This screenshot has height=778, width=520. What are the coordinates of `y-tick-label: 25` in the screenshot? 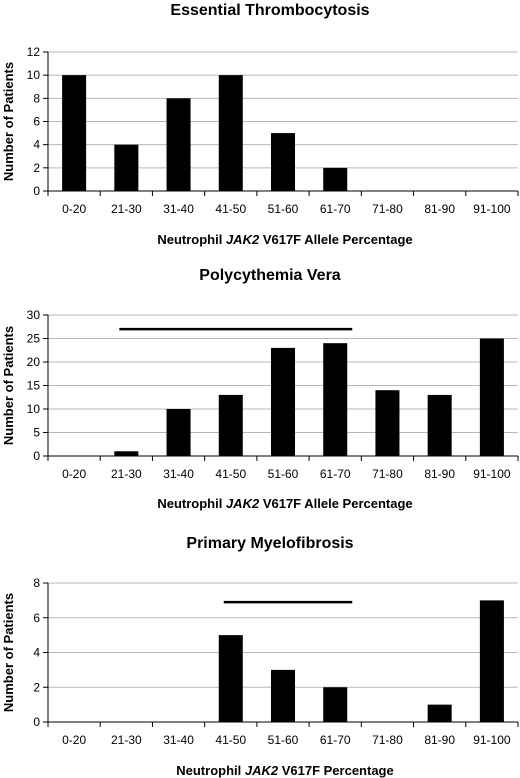 It's located at (34, 339).